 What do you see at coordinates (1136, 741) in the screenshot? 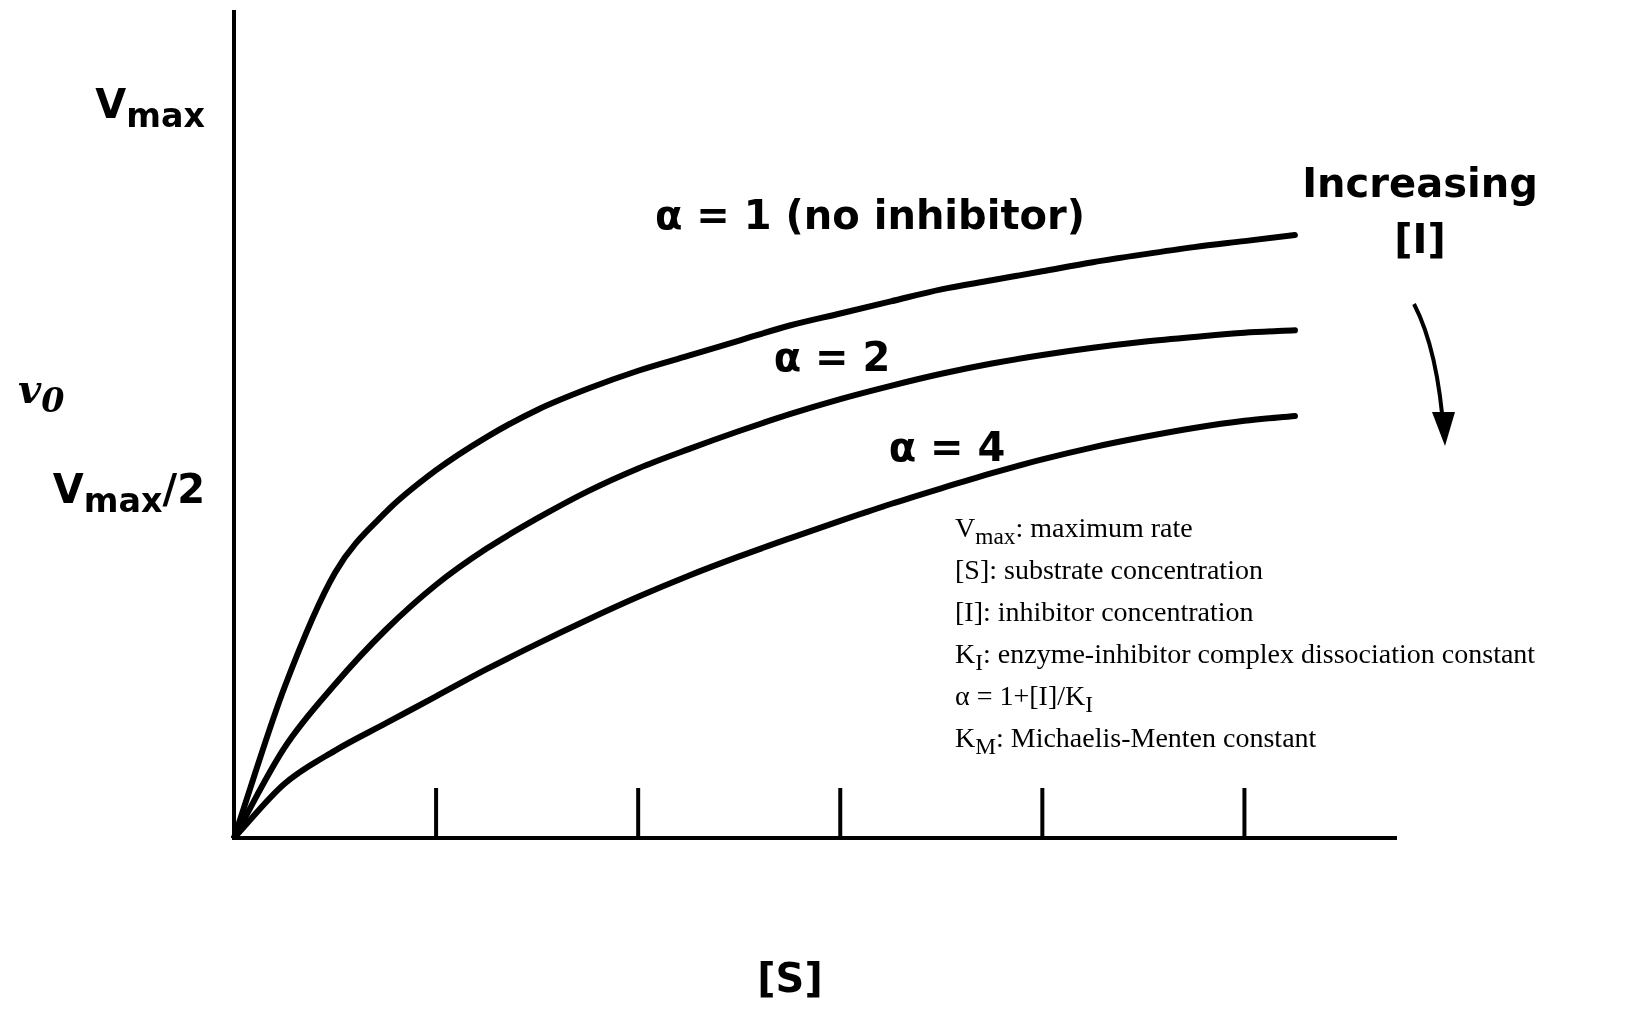
I see `annotation: K$_{M}$: Michaelis-Menten constant` at bounding box center [1136, 741].